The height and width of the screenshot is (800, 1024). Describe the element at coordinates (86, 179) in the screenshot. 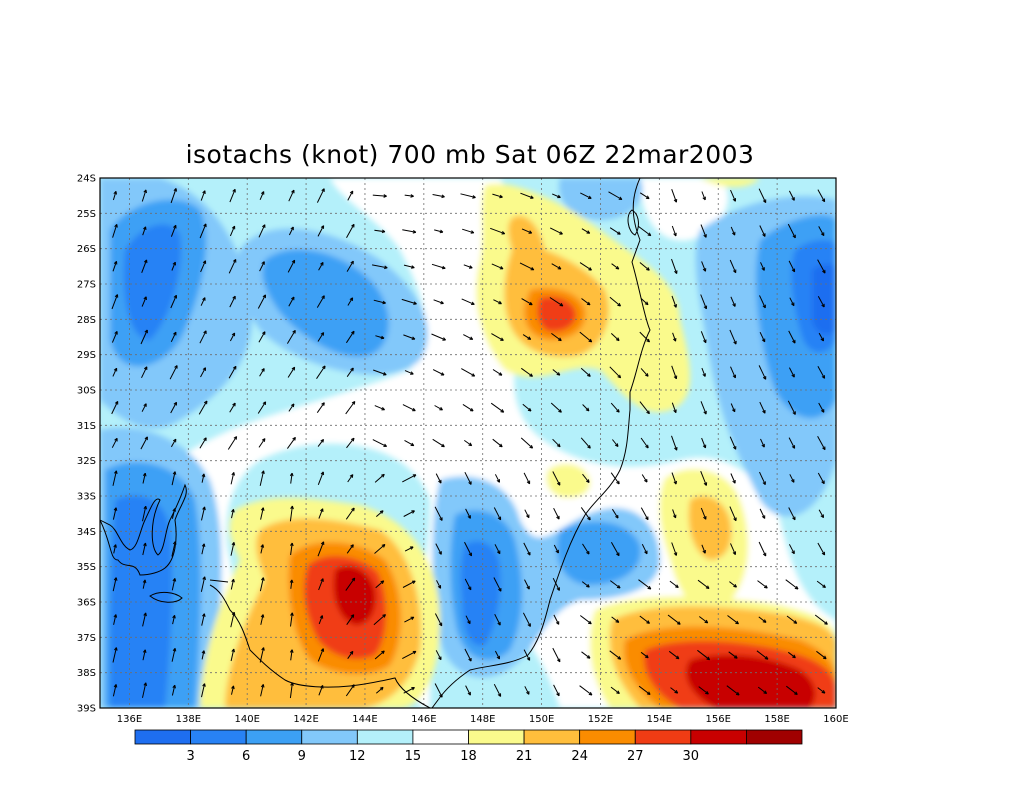

I see `lat-tick-label: 24S` at that location.